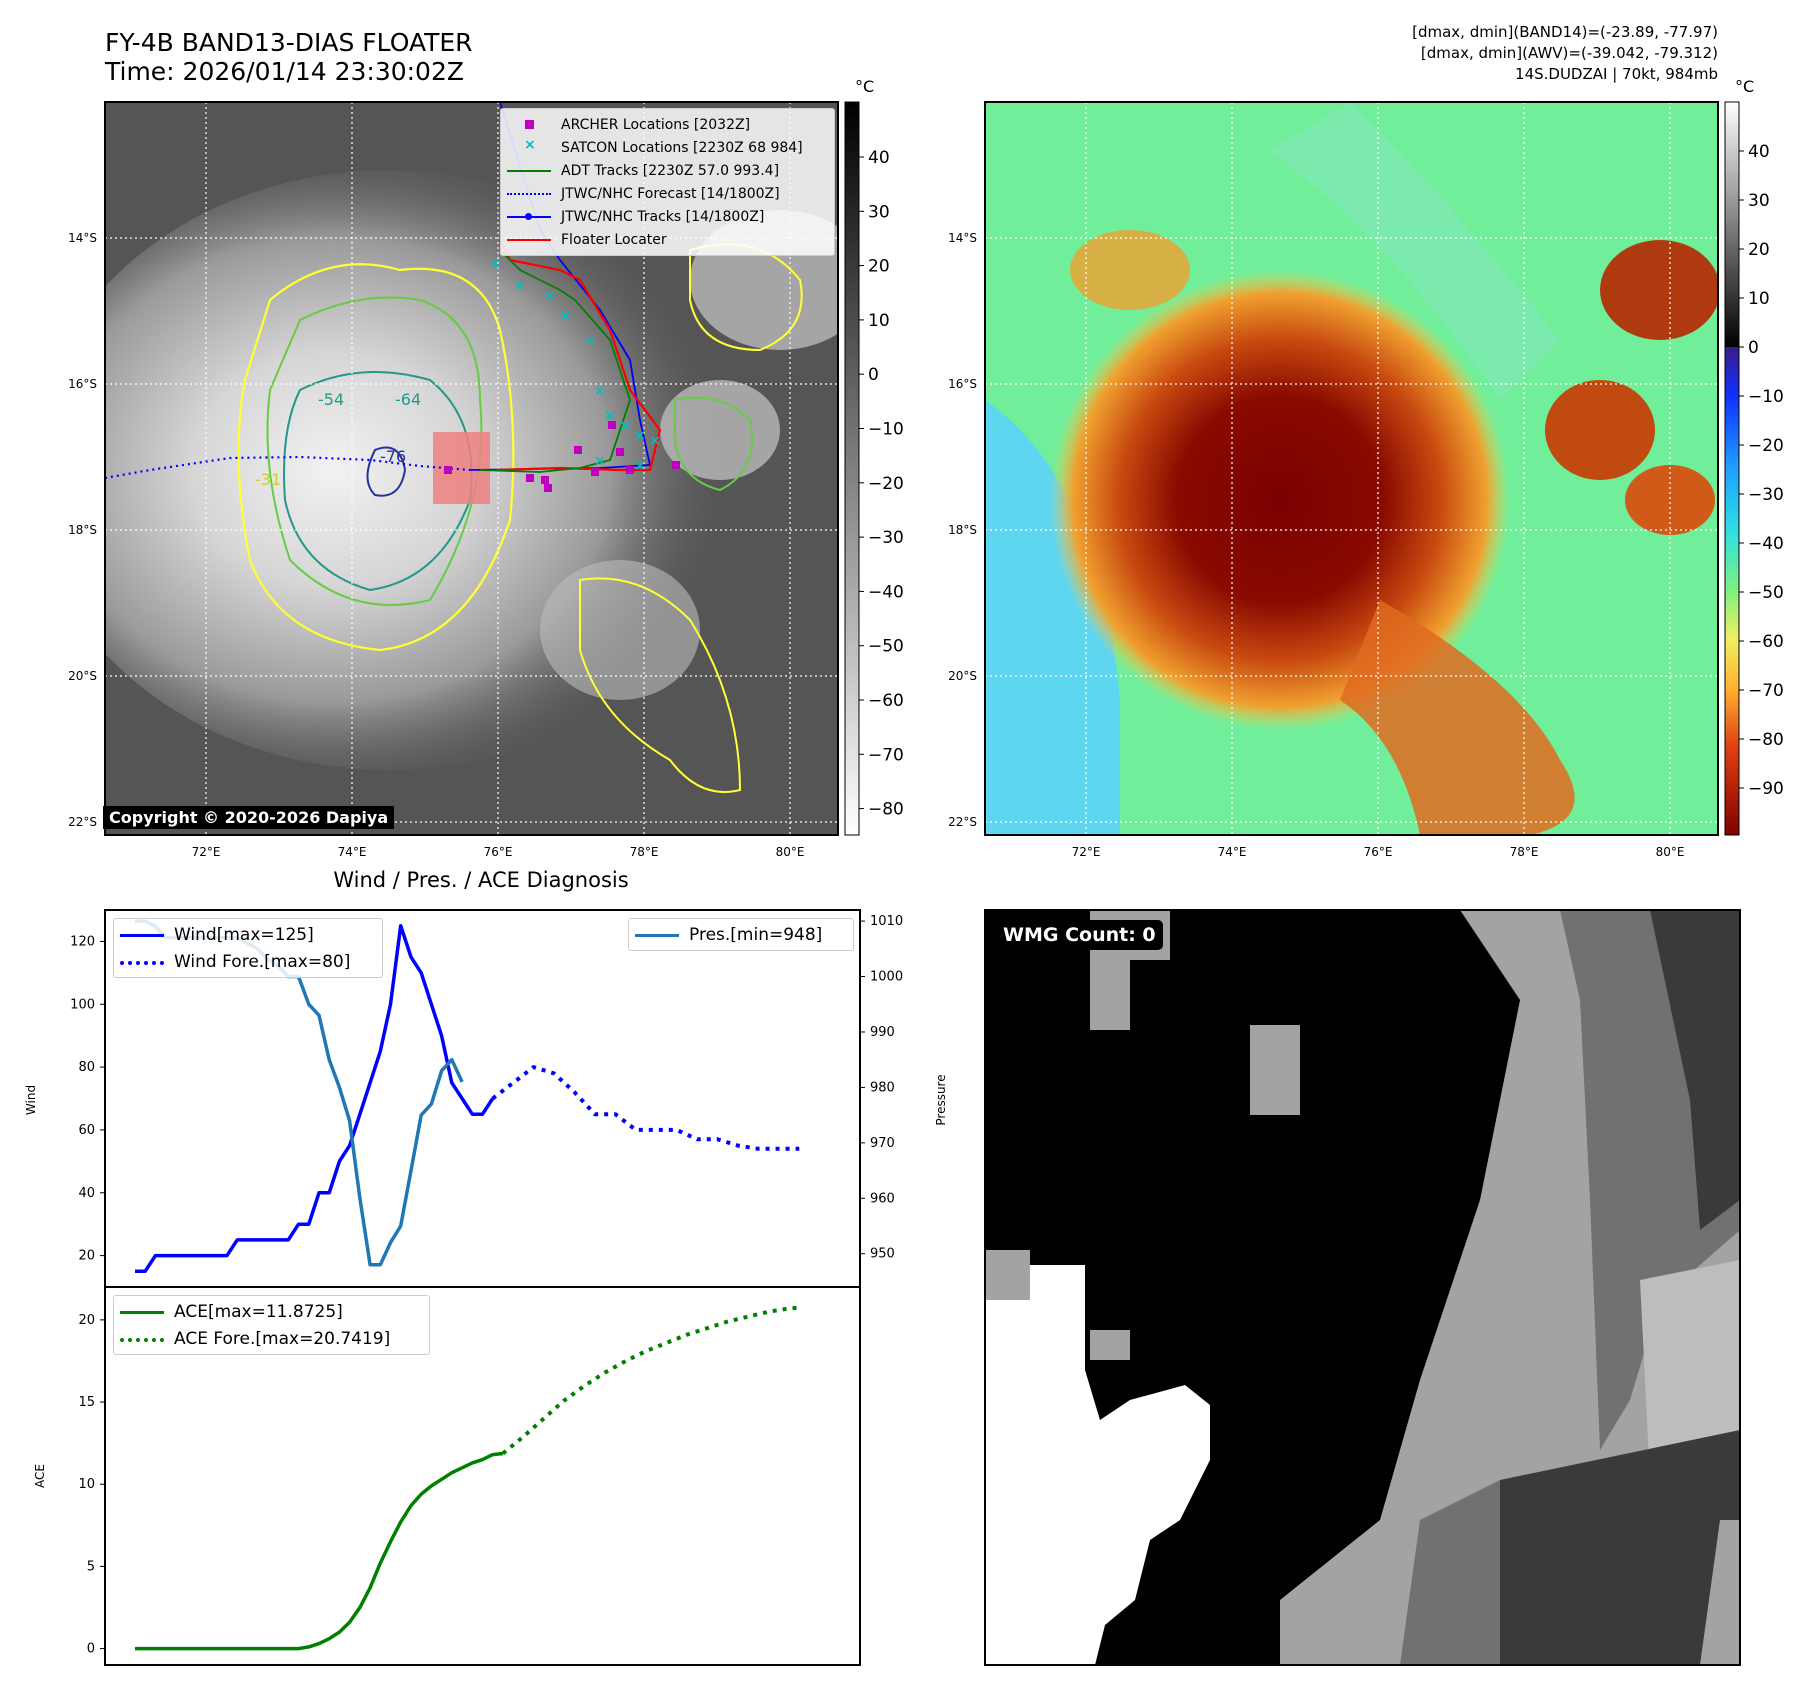 Image resolution: width=1797 pixels, height=1690 pixels. I want to click on legend-ace-fore: ACE Fore.[max=20.7419], so click(271, 1338).